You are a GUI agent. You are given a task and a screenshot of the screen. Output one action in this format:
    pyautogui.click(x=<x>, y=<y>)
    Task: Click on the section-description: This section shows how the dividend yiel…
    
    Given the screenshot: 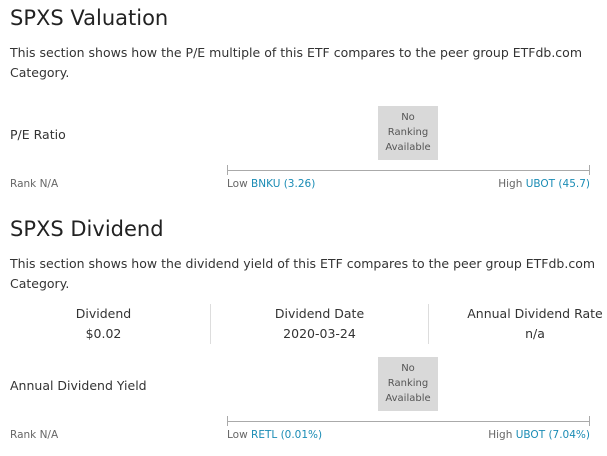 What is the action you would take?
    pyautogui.click(x=303, y=273)
    